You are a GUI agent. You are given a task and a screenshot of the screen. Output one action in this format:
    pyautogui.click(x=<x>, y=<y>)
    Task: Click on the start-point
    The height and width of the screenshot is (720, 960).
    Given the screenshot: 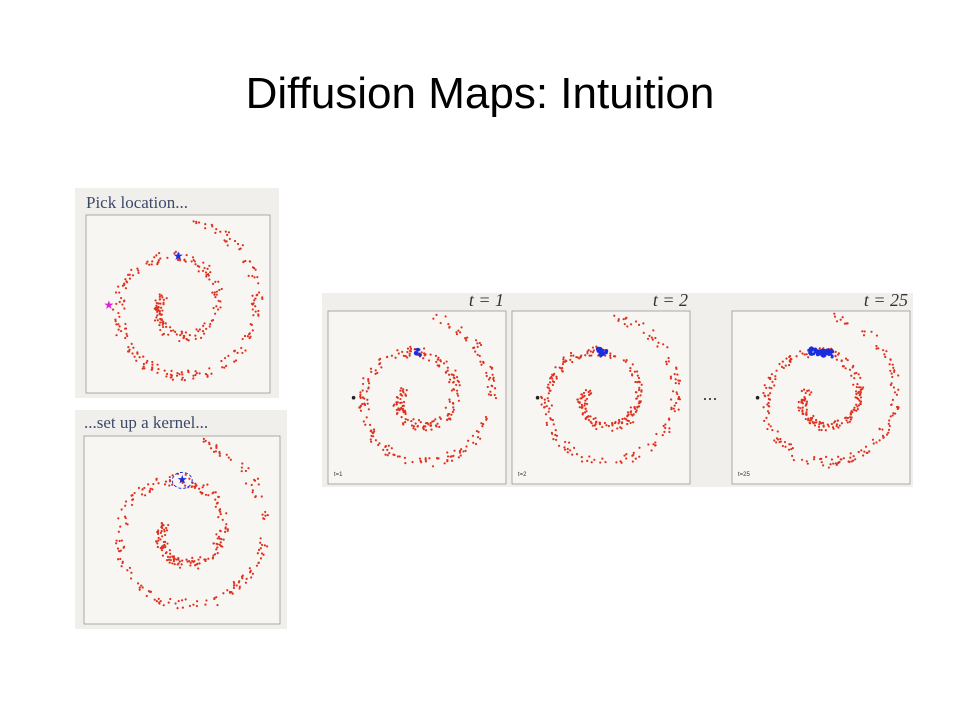 What is the action you would take?
    pyautogui.click(x=757, y=397)
    